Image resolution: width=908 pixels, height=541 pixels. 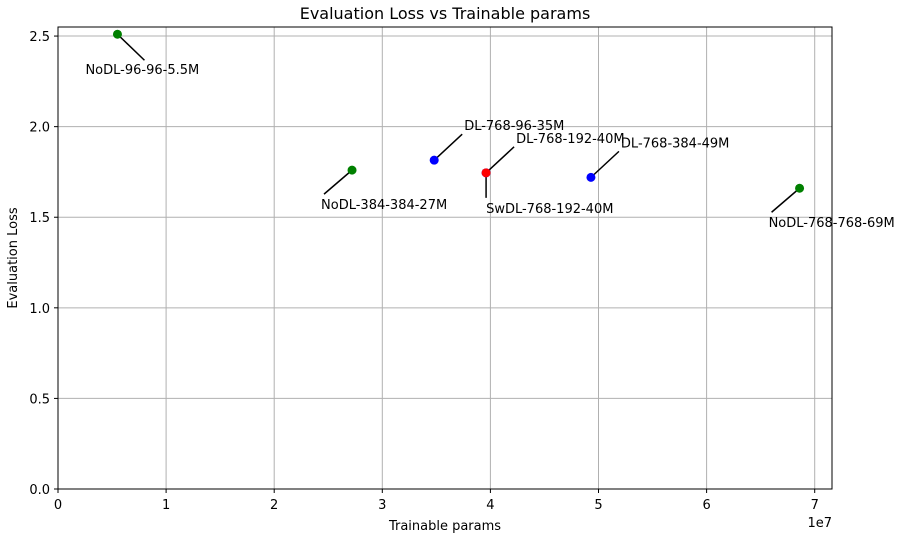 What do you see at coordinates (142, 70) in the screenshot?
I see `point-annotation: NoDL-96-96-5.5M` at bounding box center [142, 70].